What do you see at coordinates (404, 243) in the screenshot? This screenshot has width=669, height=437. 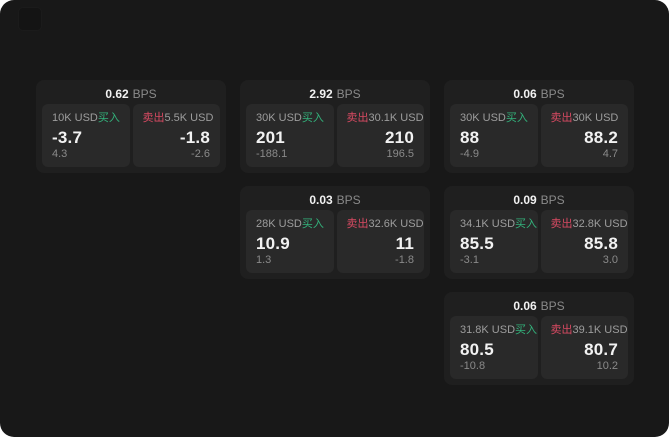 I see `sell-price: 11` at bounding box center [404, 243].